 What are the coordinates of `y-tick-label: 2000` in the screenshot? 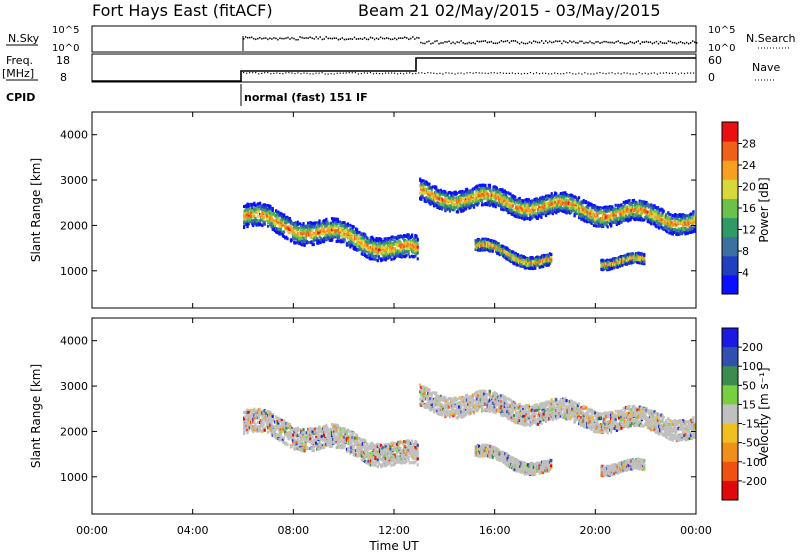 It's located at (74, 225).